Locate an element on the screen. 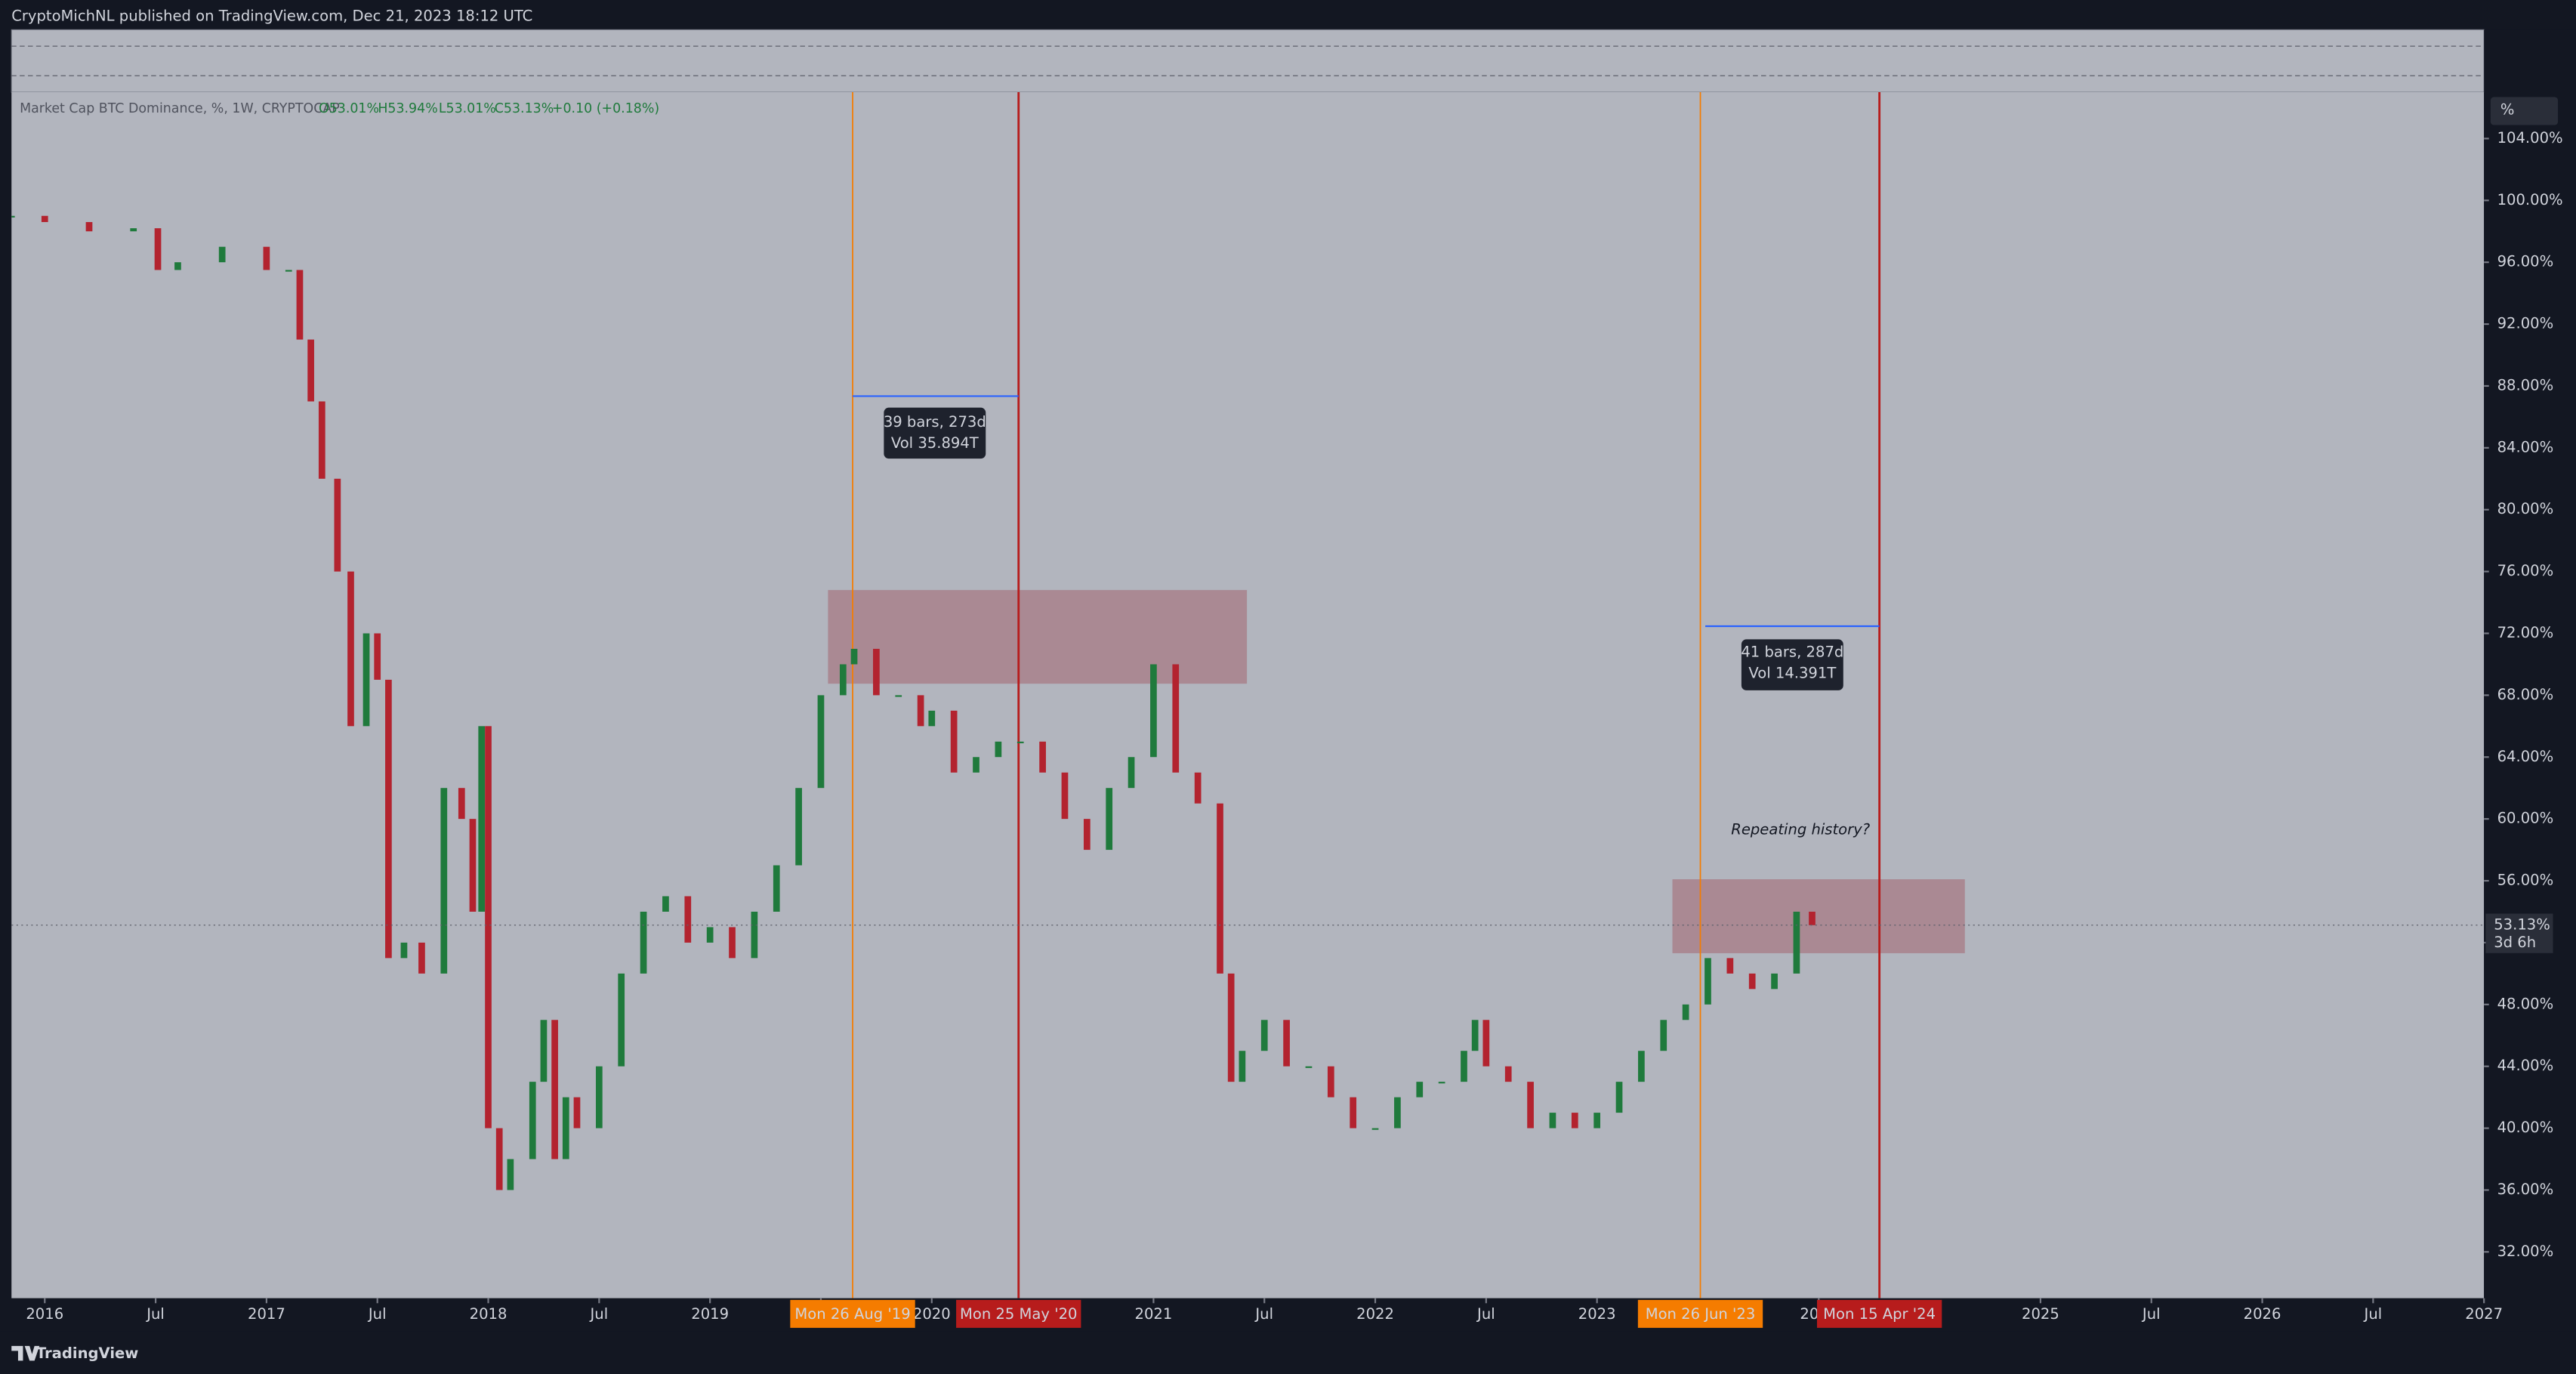 The height and width of the screenshot is (1374, 2576). y-tick-label: 64.00% is located at coordinates (2525, 756).